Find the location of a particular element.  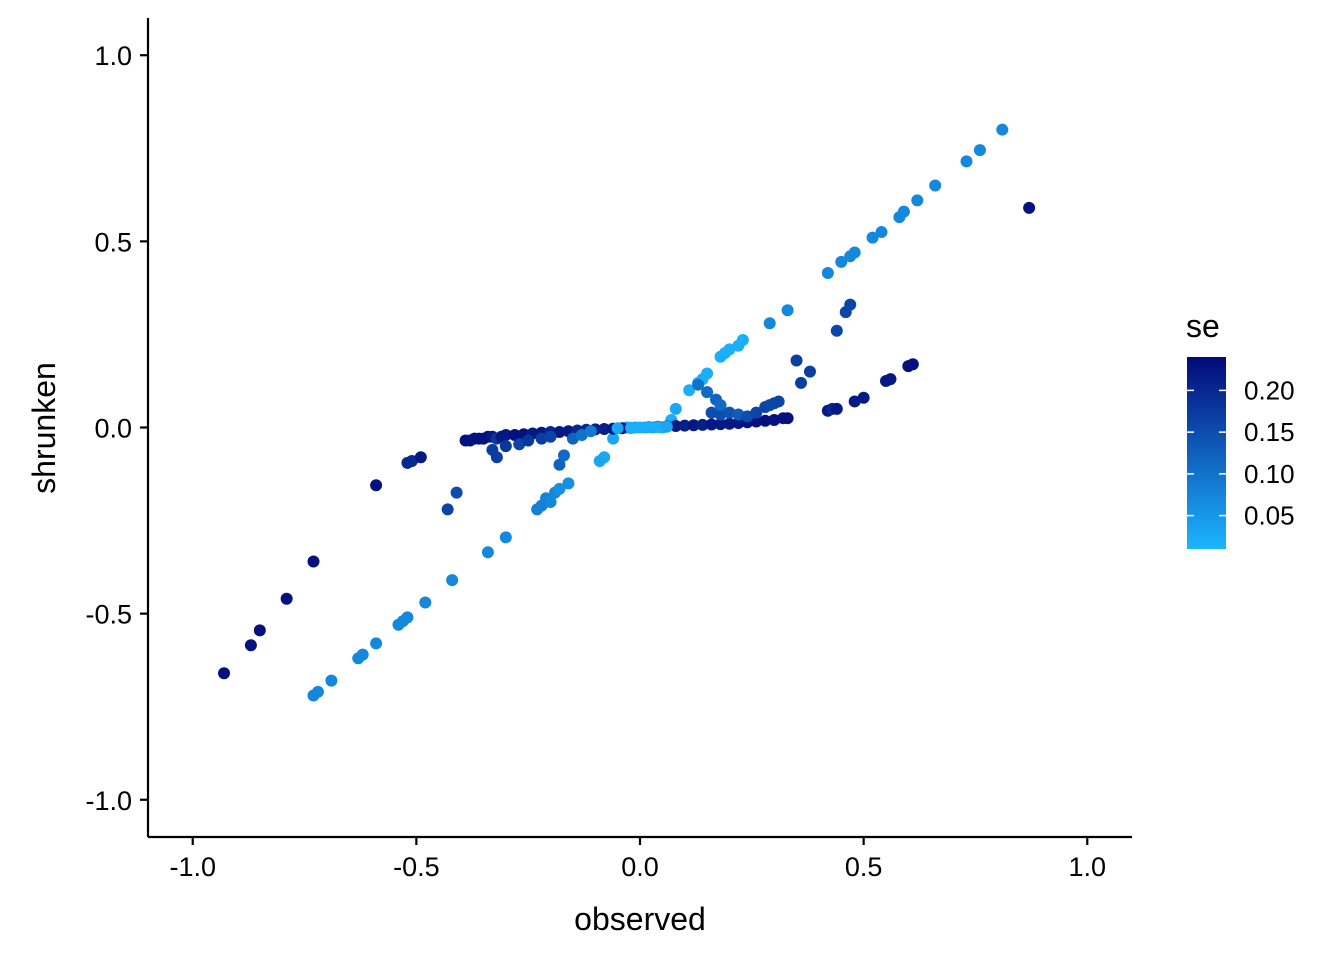

x-tick-label: 0.0 is located at coordinates (640, 867).